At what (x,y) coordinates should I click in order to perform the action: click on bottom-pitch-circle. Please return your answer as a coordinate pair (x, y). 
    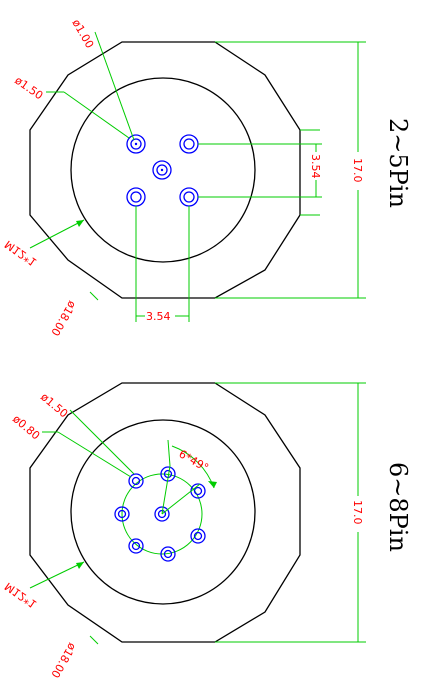
    Looking at the image, I should click on (162, 514).